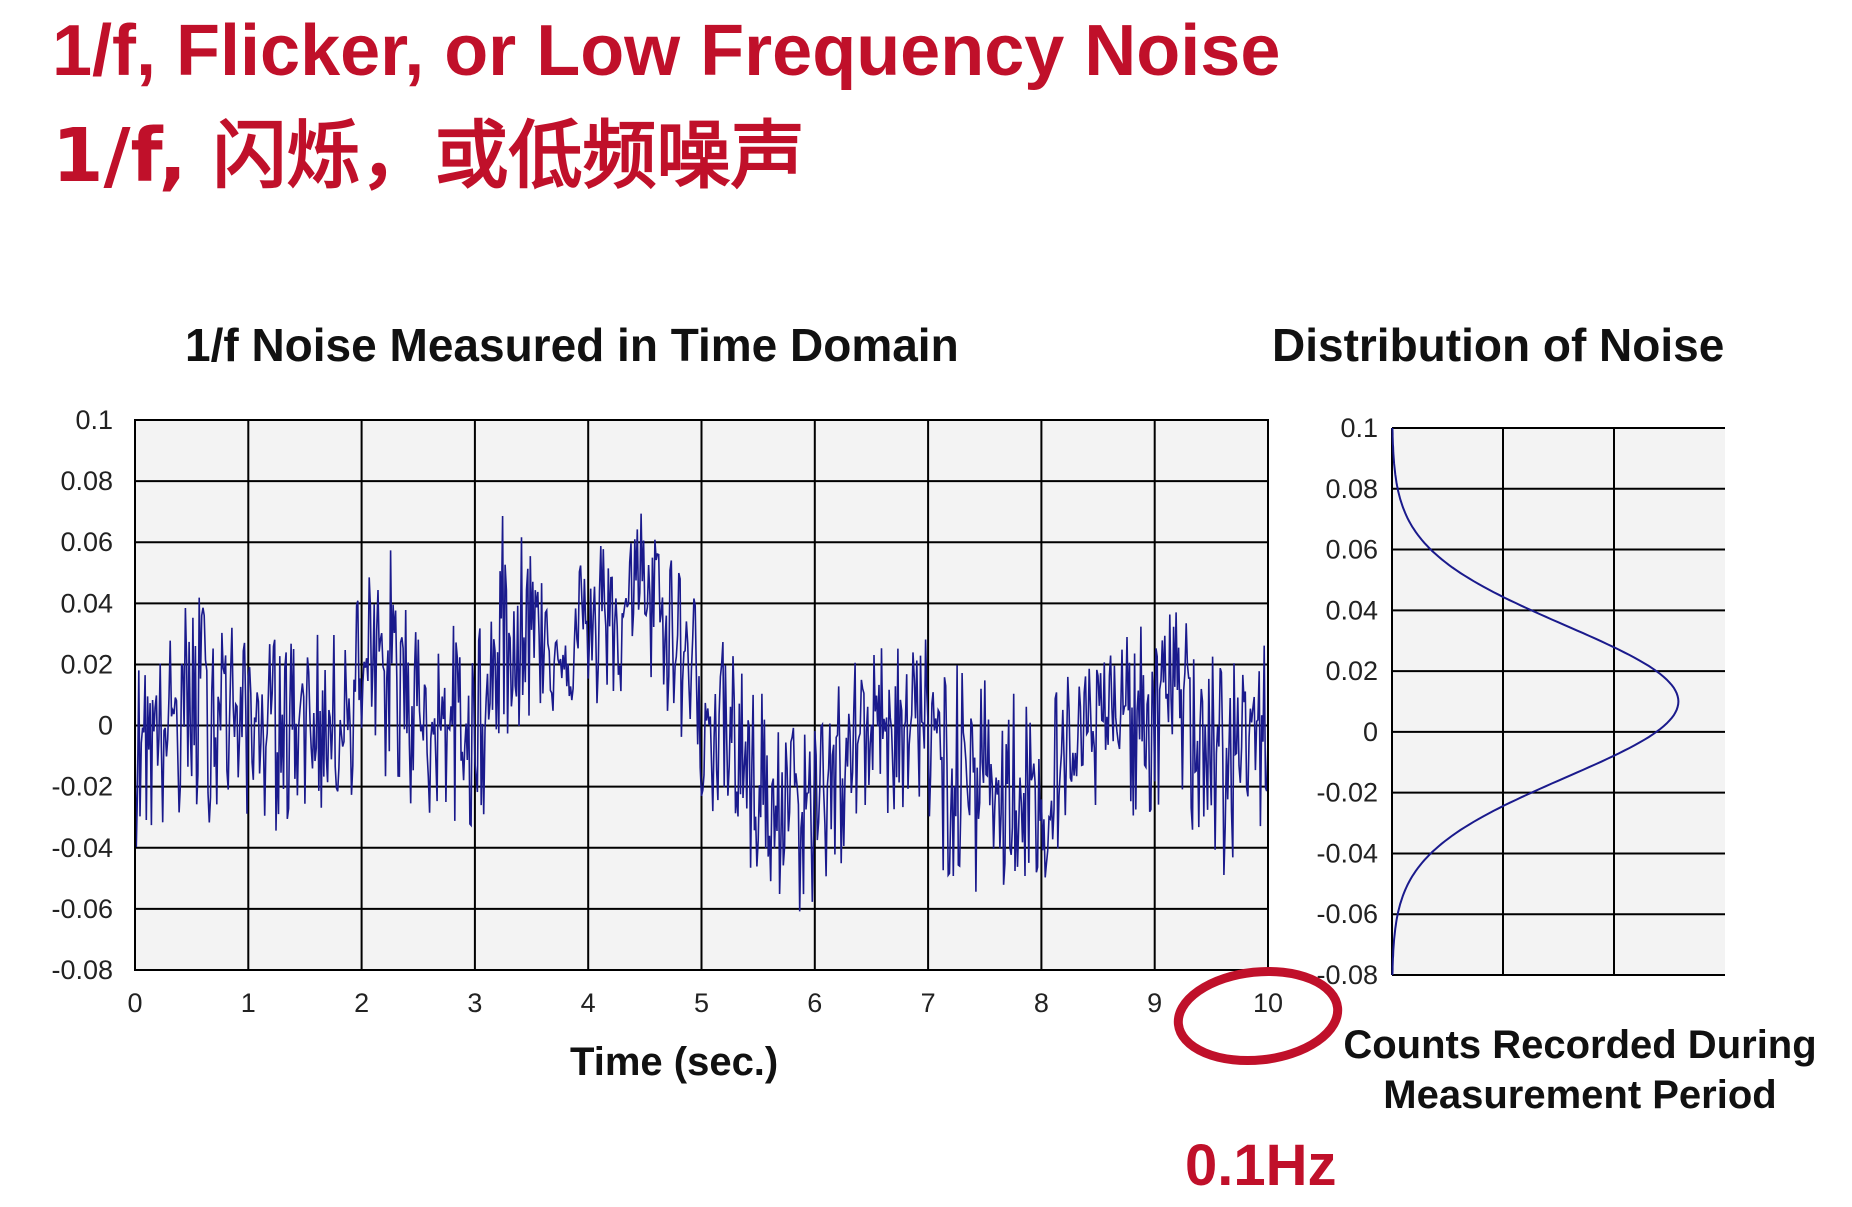 The image size is (1852, 1207). What do you see at coordinates (1370, 732) in the screenshot?
I see `distribution-y-tick: 0` at bounding box center [1370, 732].